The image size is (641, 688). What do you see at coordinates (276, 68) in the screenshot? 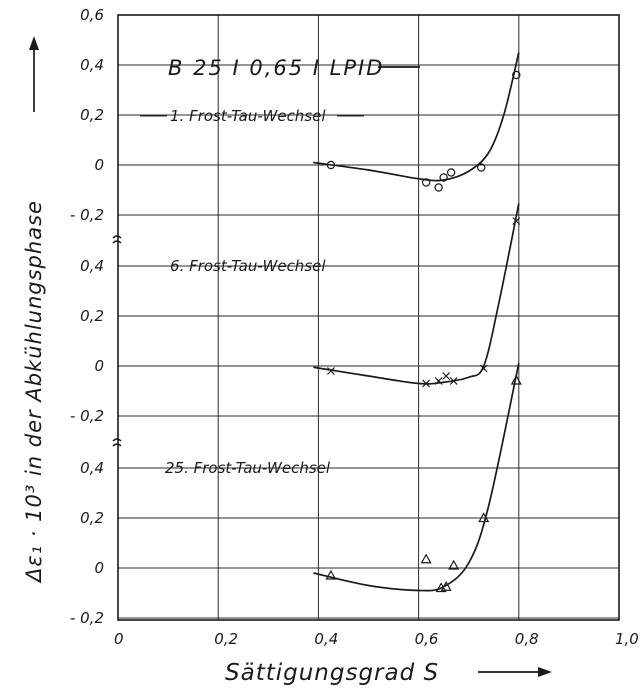
I see `chart-title: B 25 I 0,65 I LPID` at bounding box center [276, 68].